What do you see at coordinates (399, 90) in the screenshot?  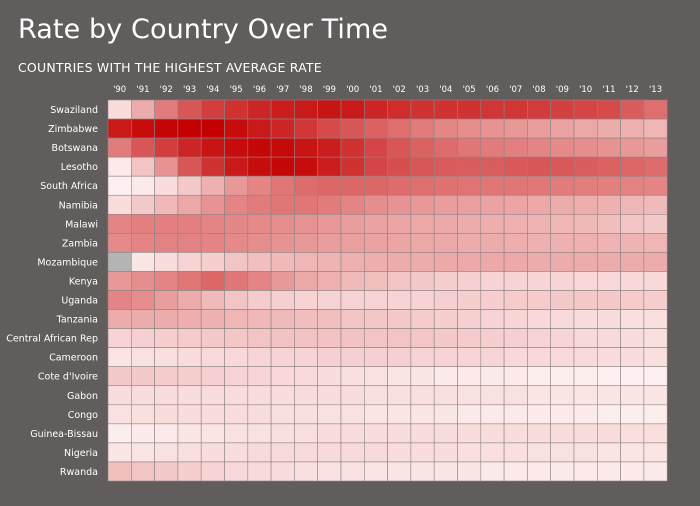 I see `x-tick-label: '02` at bounding box center [399, 90].